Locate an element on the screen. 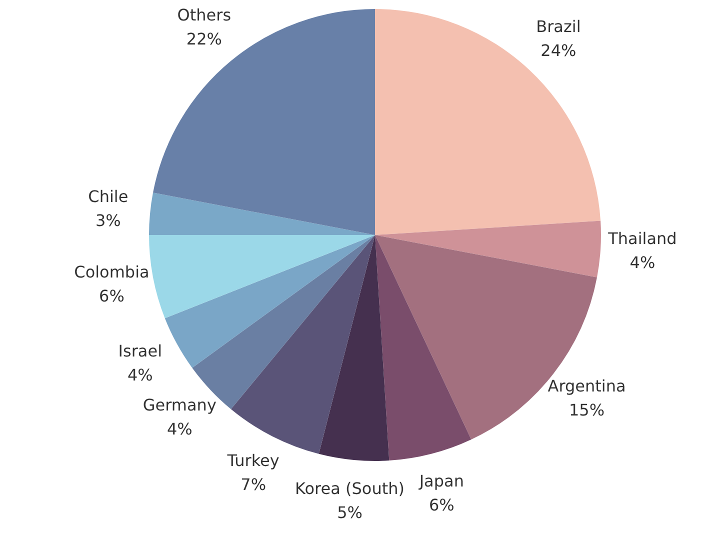  slice-label: Brazil is located at coordinates (558, 26).